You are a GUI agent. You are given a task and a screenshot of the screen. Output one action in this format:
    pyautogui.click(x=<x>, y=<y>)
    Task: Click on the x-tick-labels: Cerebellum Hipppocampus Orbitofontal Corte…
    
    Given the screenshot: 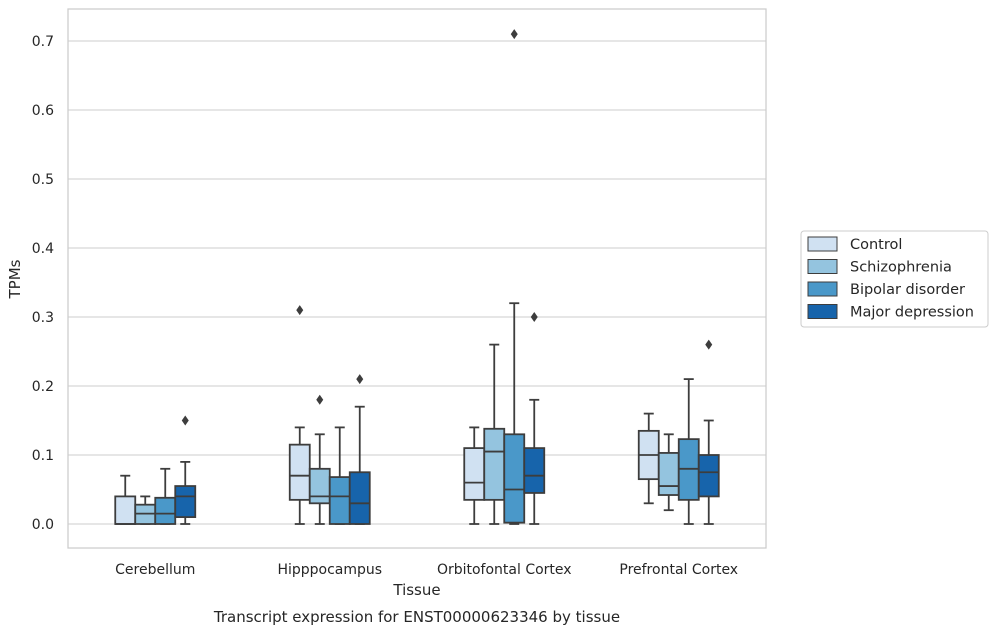 What is the action you would take?
    pyautogui.click(x=426, y=570)
    